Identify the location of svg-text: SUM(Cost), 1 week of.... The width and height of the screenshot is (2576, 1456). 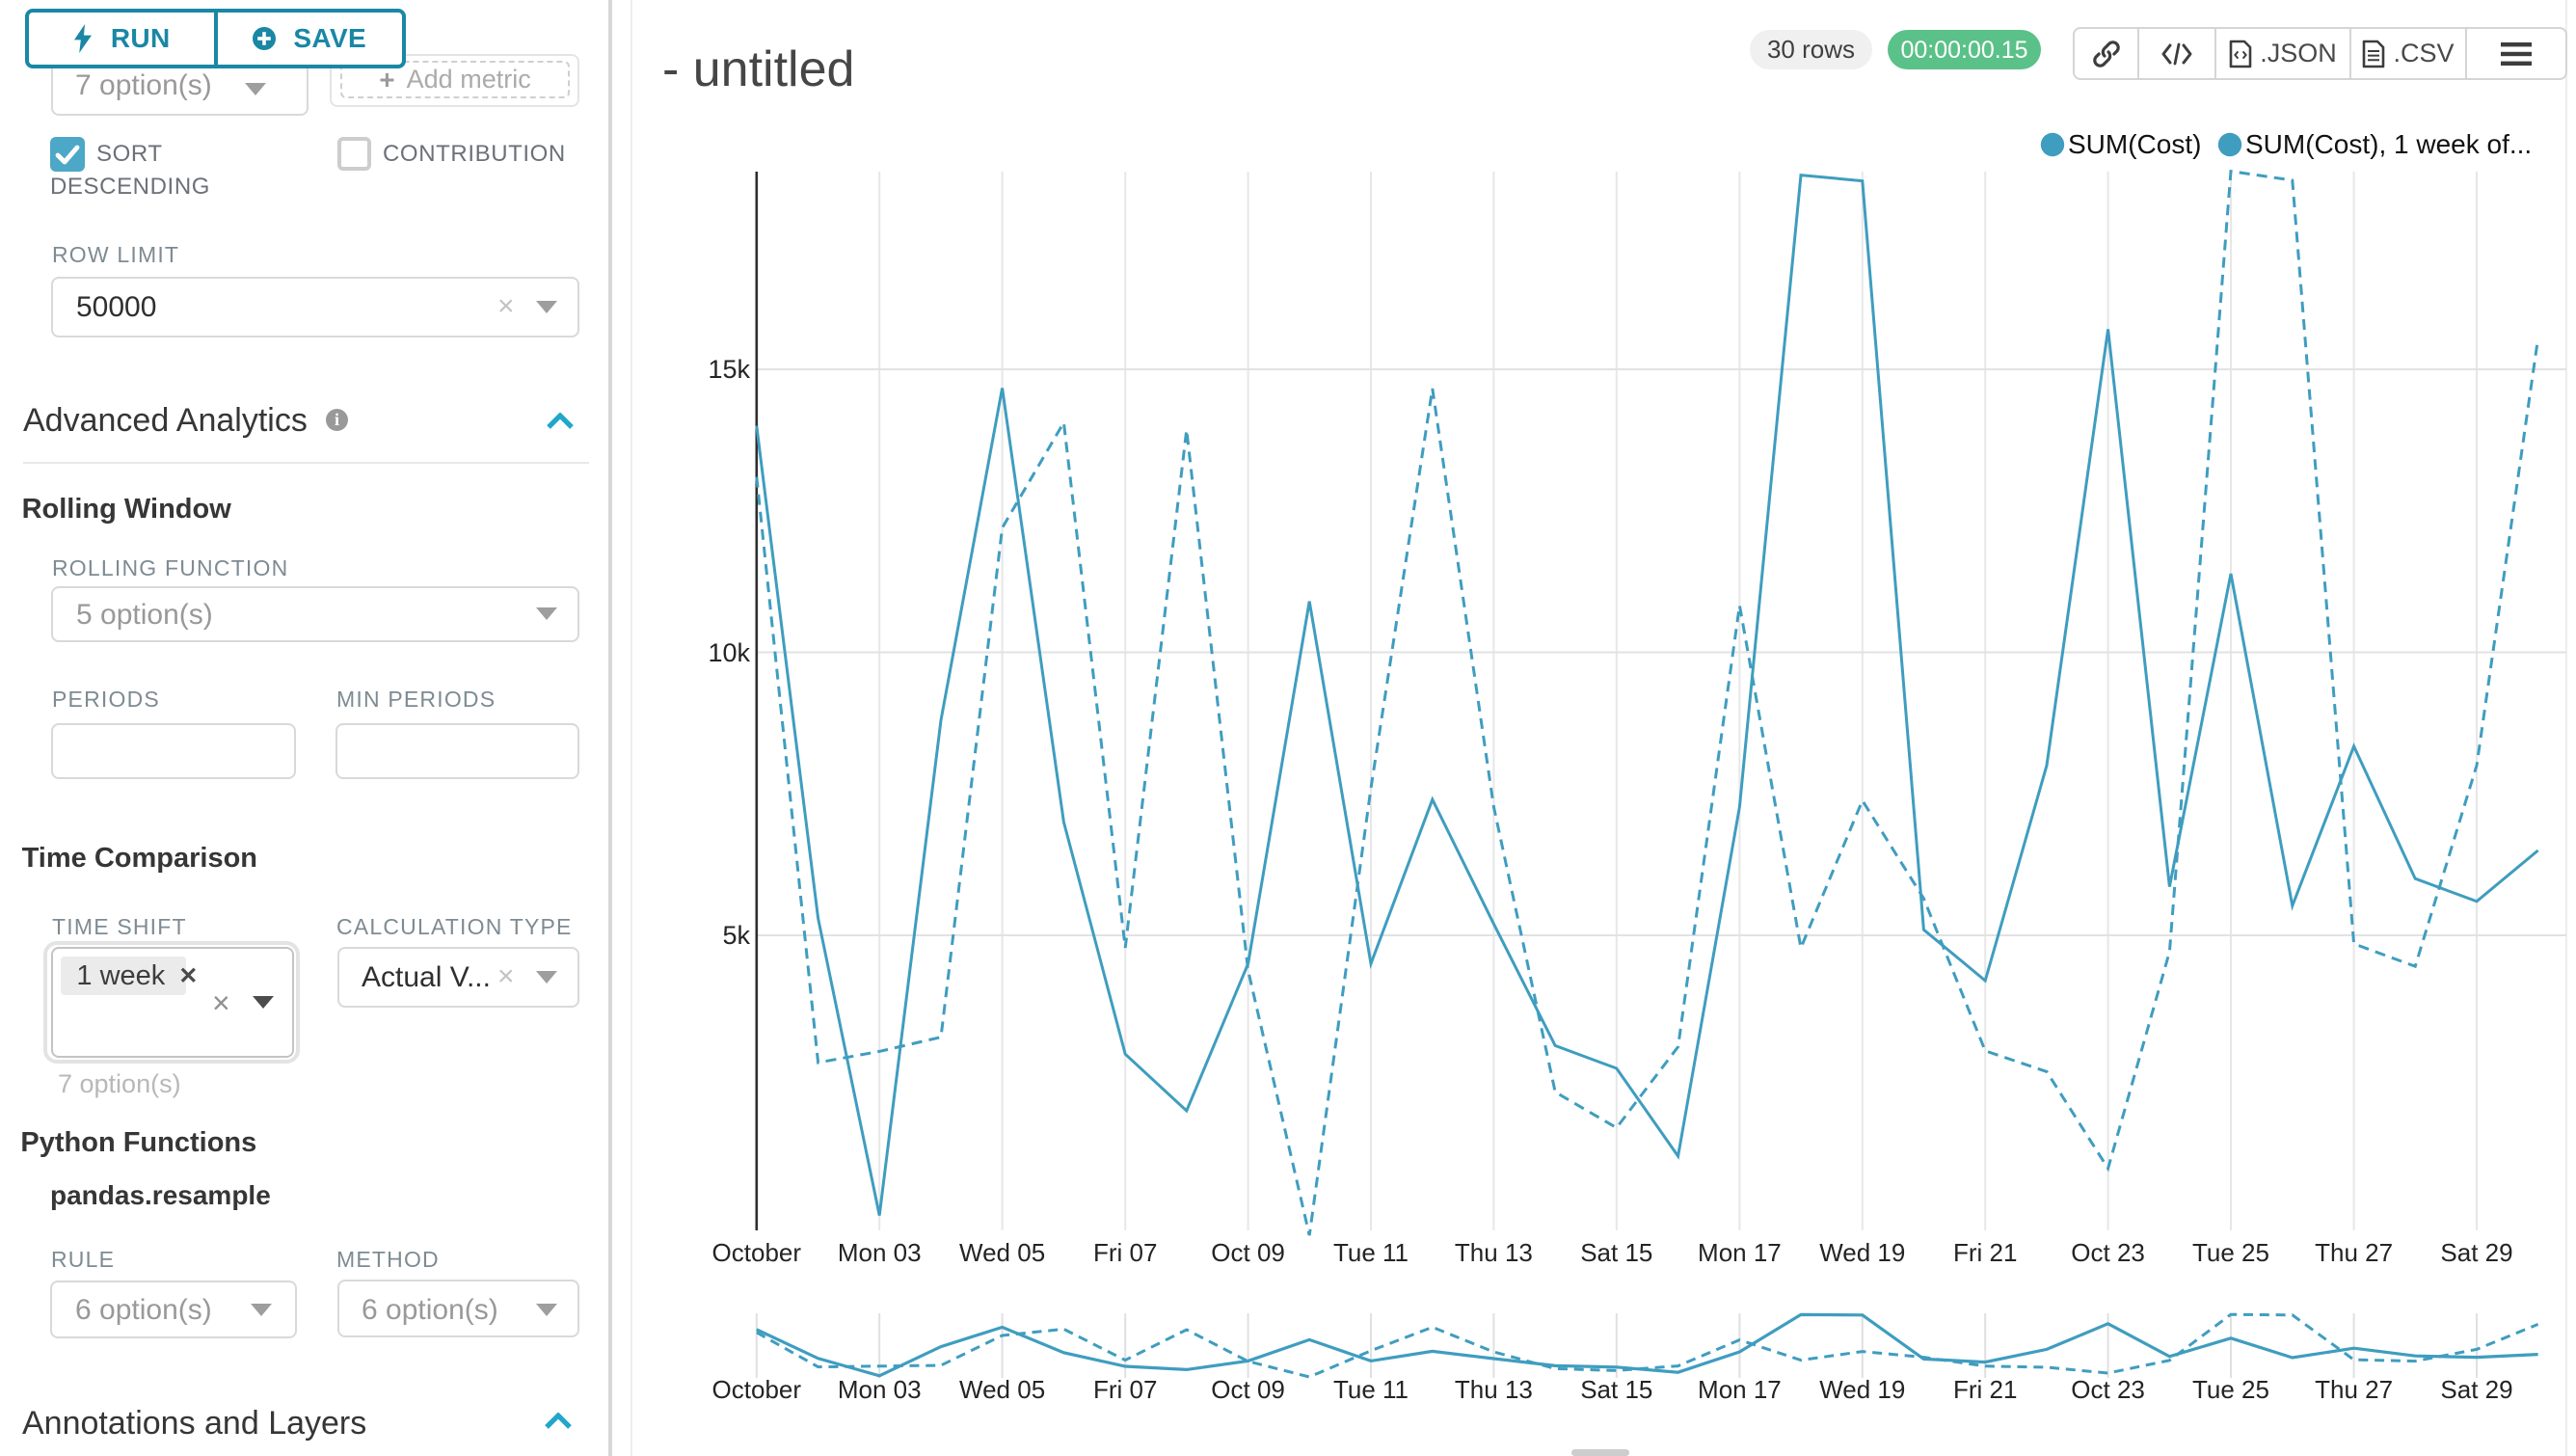
(2389, 144).